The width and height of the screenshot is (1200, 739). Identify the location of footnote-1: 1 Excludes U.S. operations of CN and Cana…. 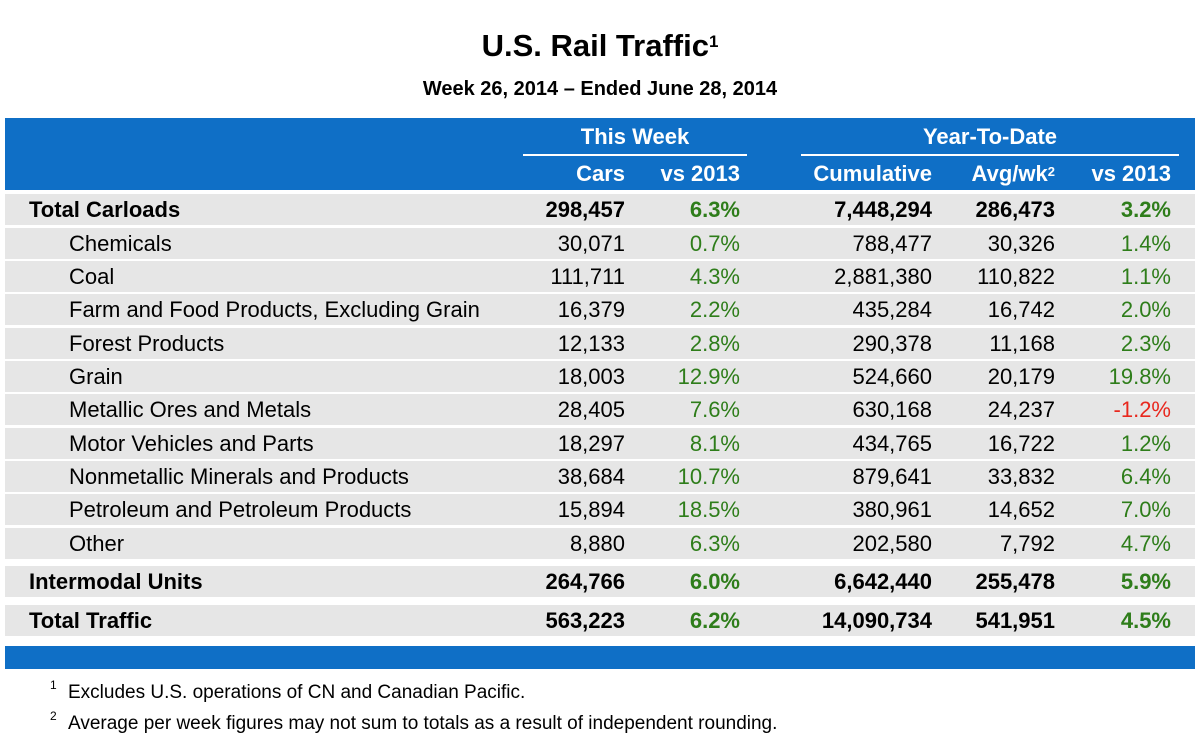
(413, 692).